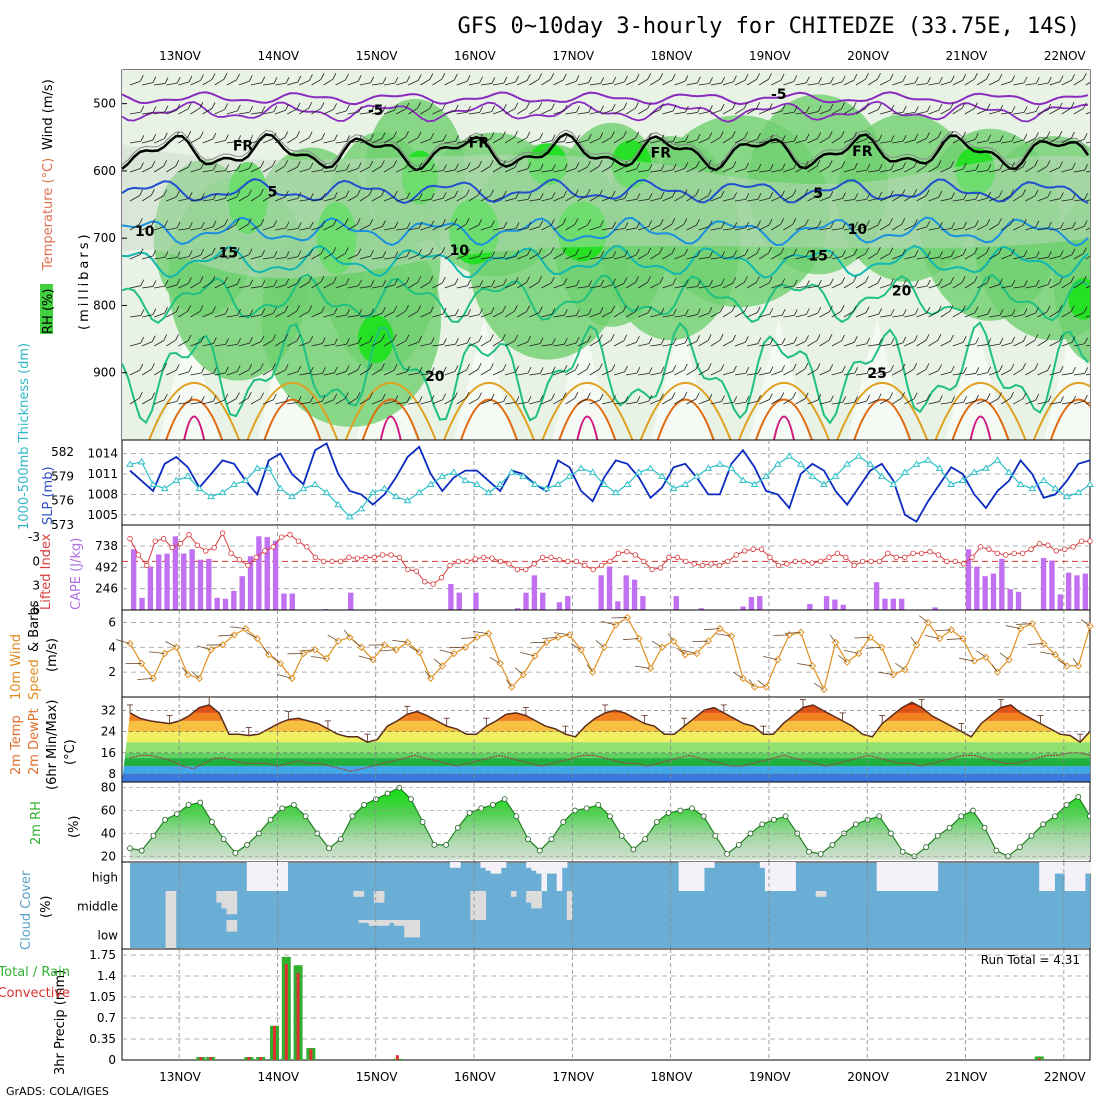 The height and width of the screenshot is (1100, 1100). I want to click on temp-band, so click(606, 778).